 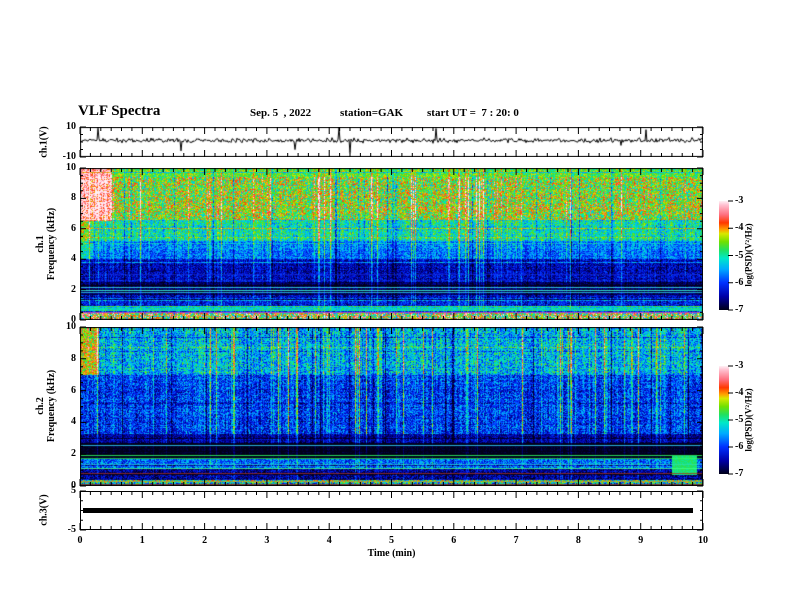 What do you see at coordinates (329, 540) in the screenshot?
I see `time-xtick-label: 4` at bounding box center [329, 540].